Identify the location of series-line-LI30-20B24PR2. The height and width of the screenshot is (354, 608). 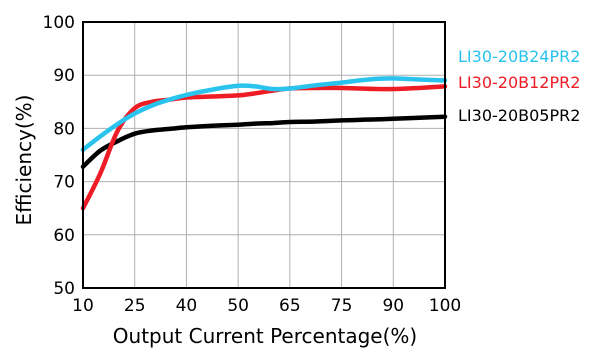
(264, 114).